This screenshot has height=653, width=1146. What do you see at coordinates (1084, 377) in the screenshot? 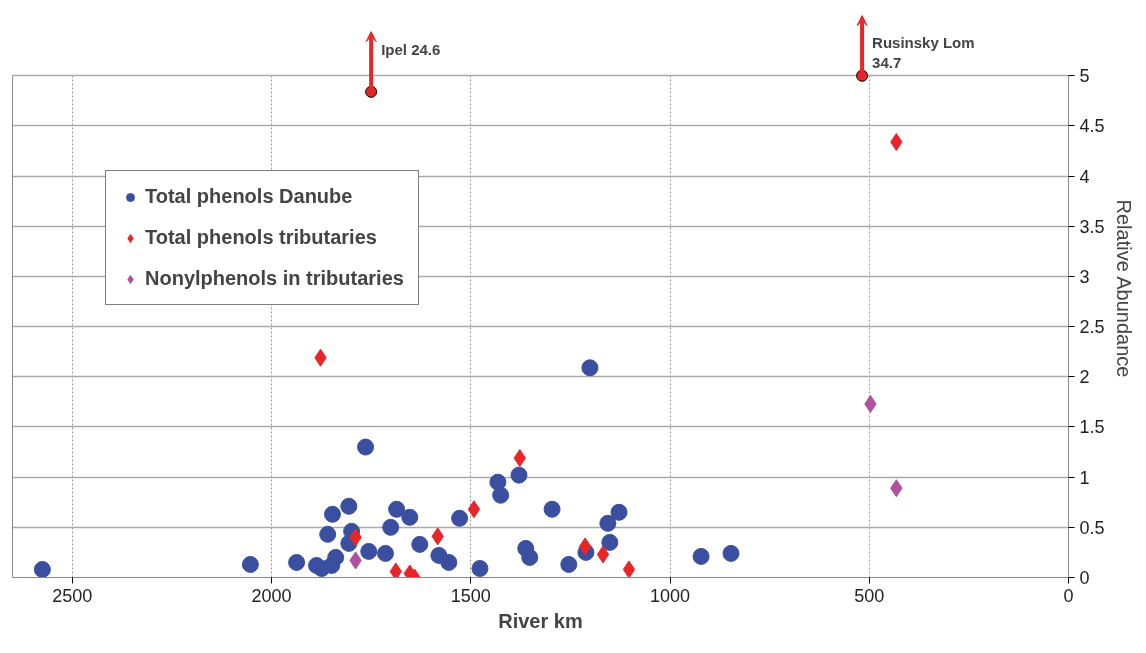
I see `y-tick-label: 2` at bounding box center [1084, 377].